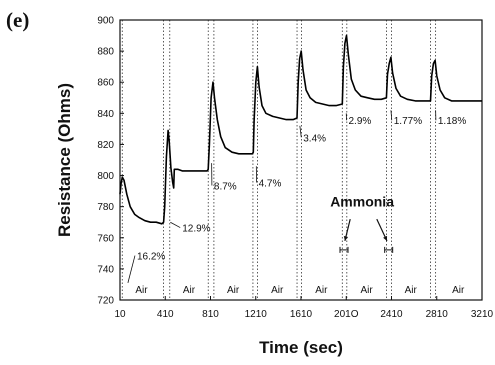 This screenshot has height=365, width=495. Describe the element at coordinates (482, 314) in the screenshot. I see `x-tick-label: 3210` at that location.